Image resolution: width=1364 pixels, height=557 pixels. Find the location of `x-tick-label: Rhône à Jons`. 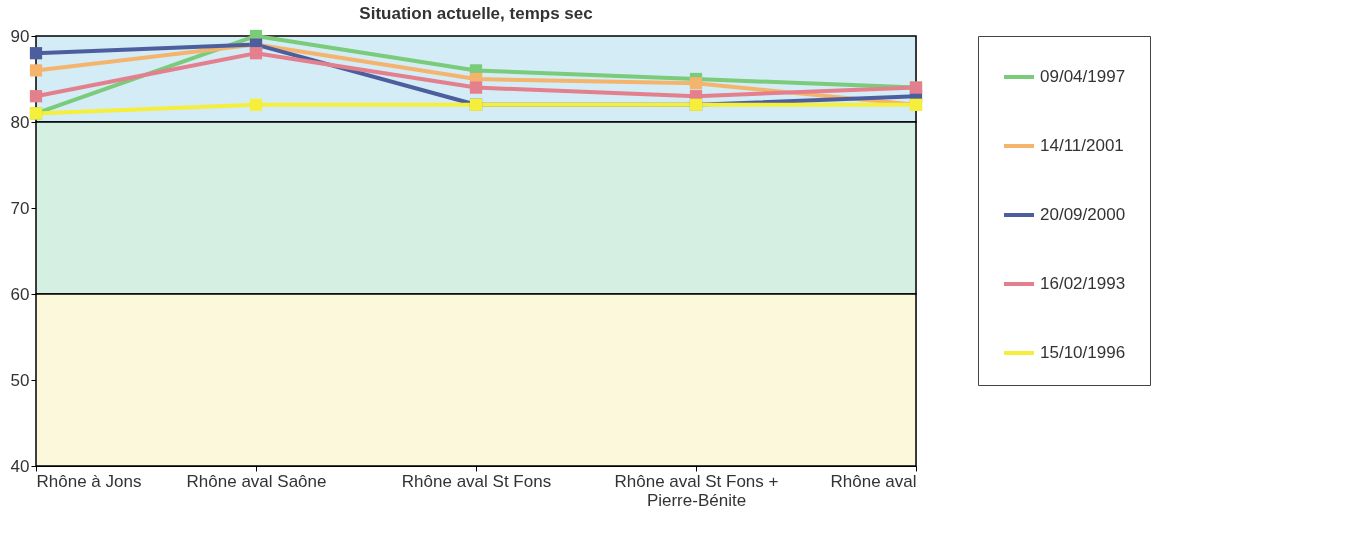

x-tick-label: Rhône à Jons is located at coordinates (89, 481).